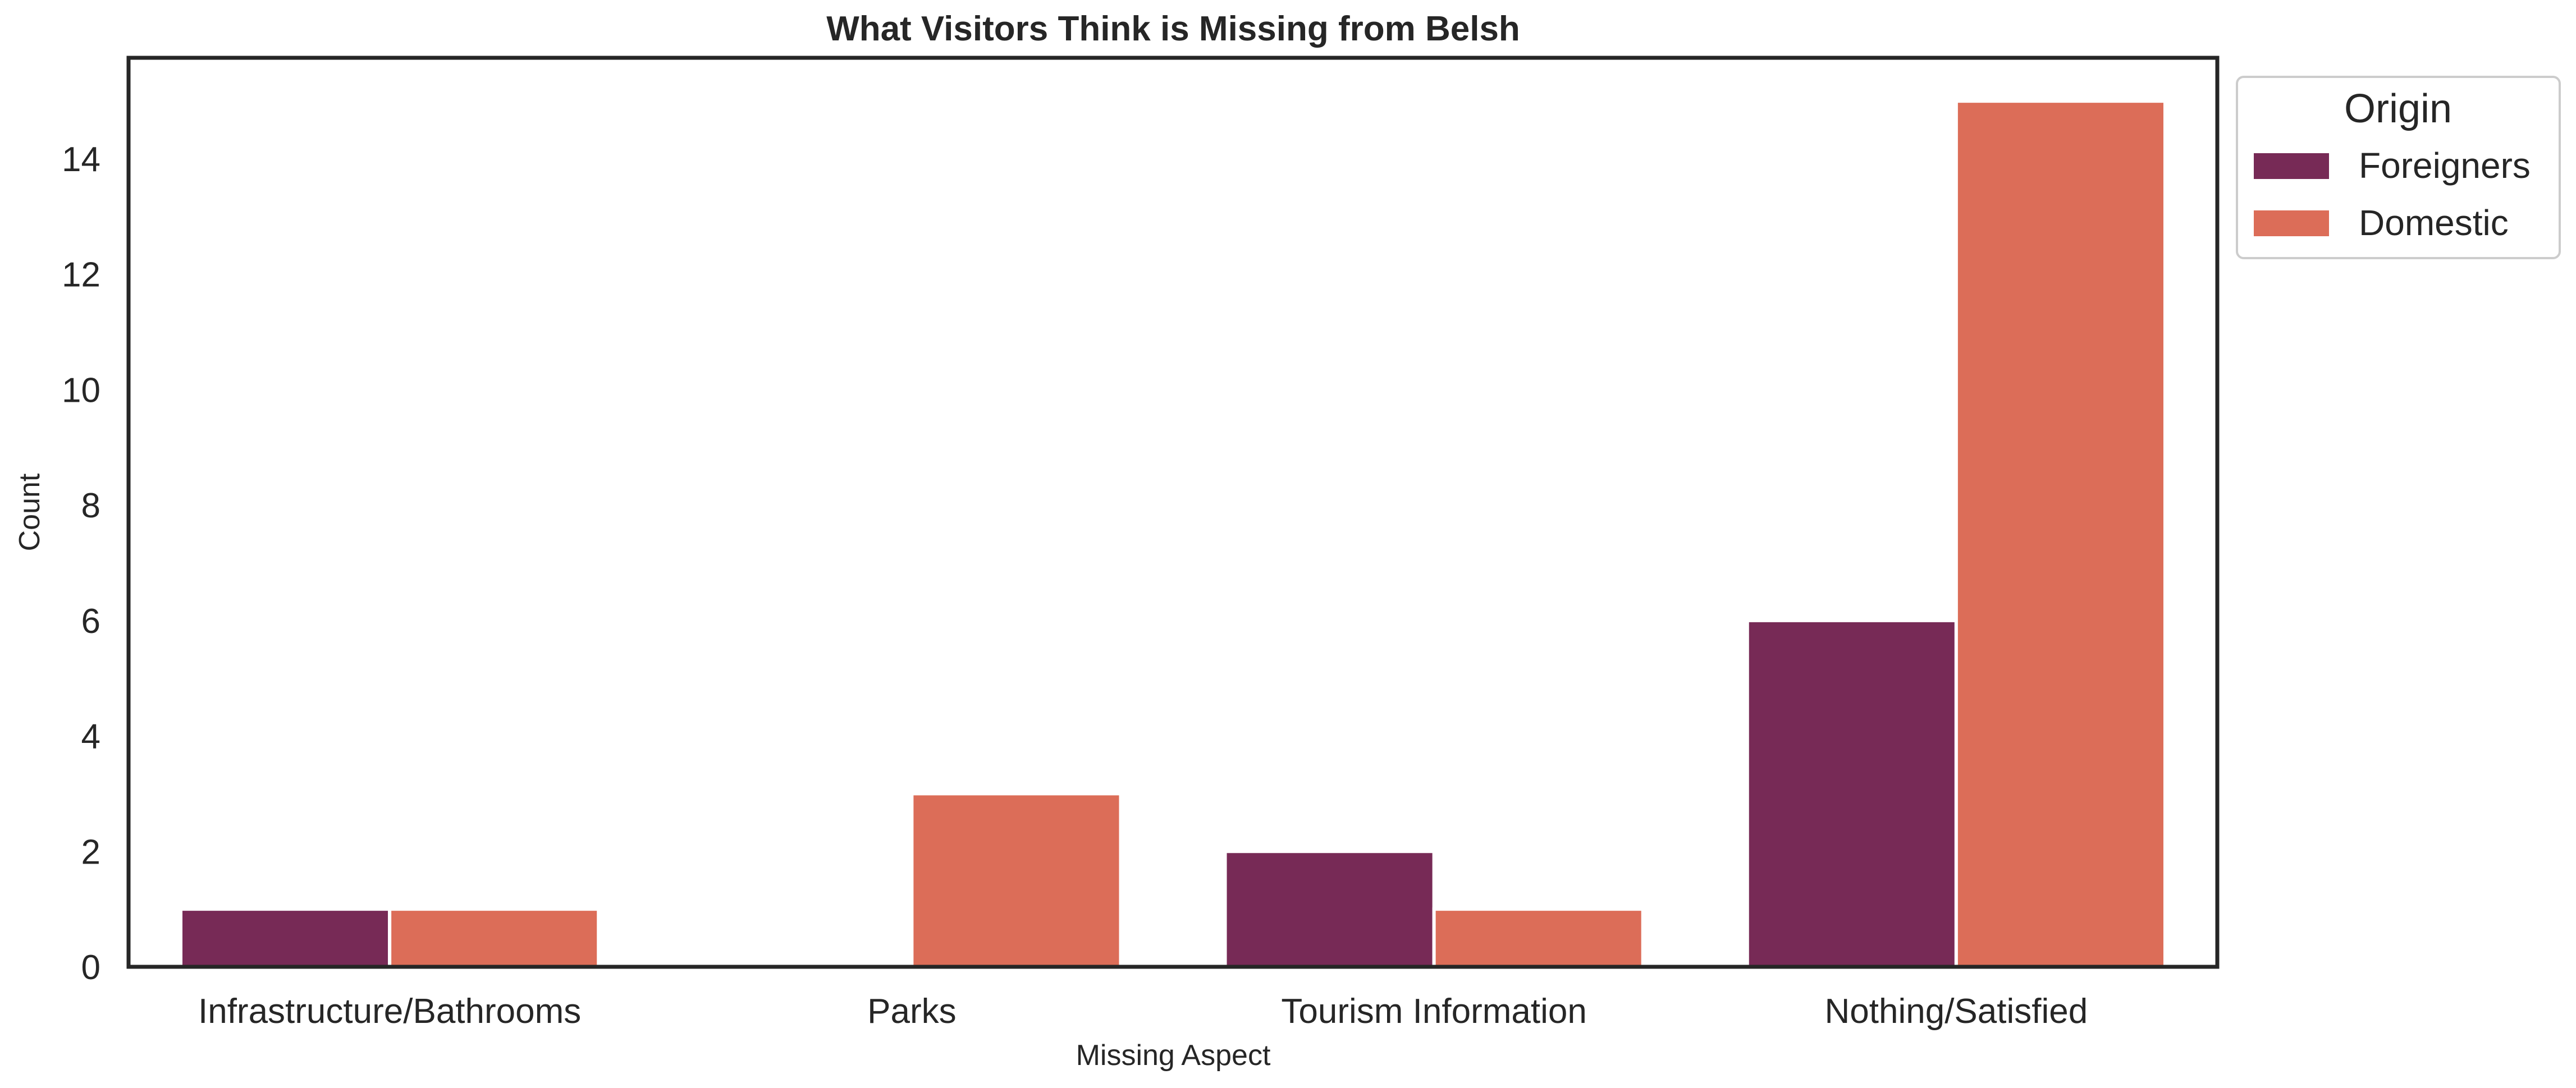  I want to click on y-tick-label-6: 12, so click(81, 275).